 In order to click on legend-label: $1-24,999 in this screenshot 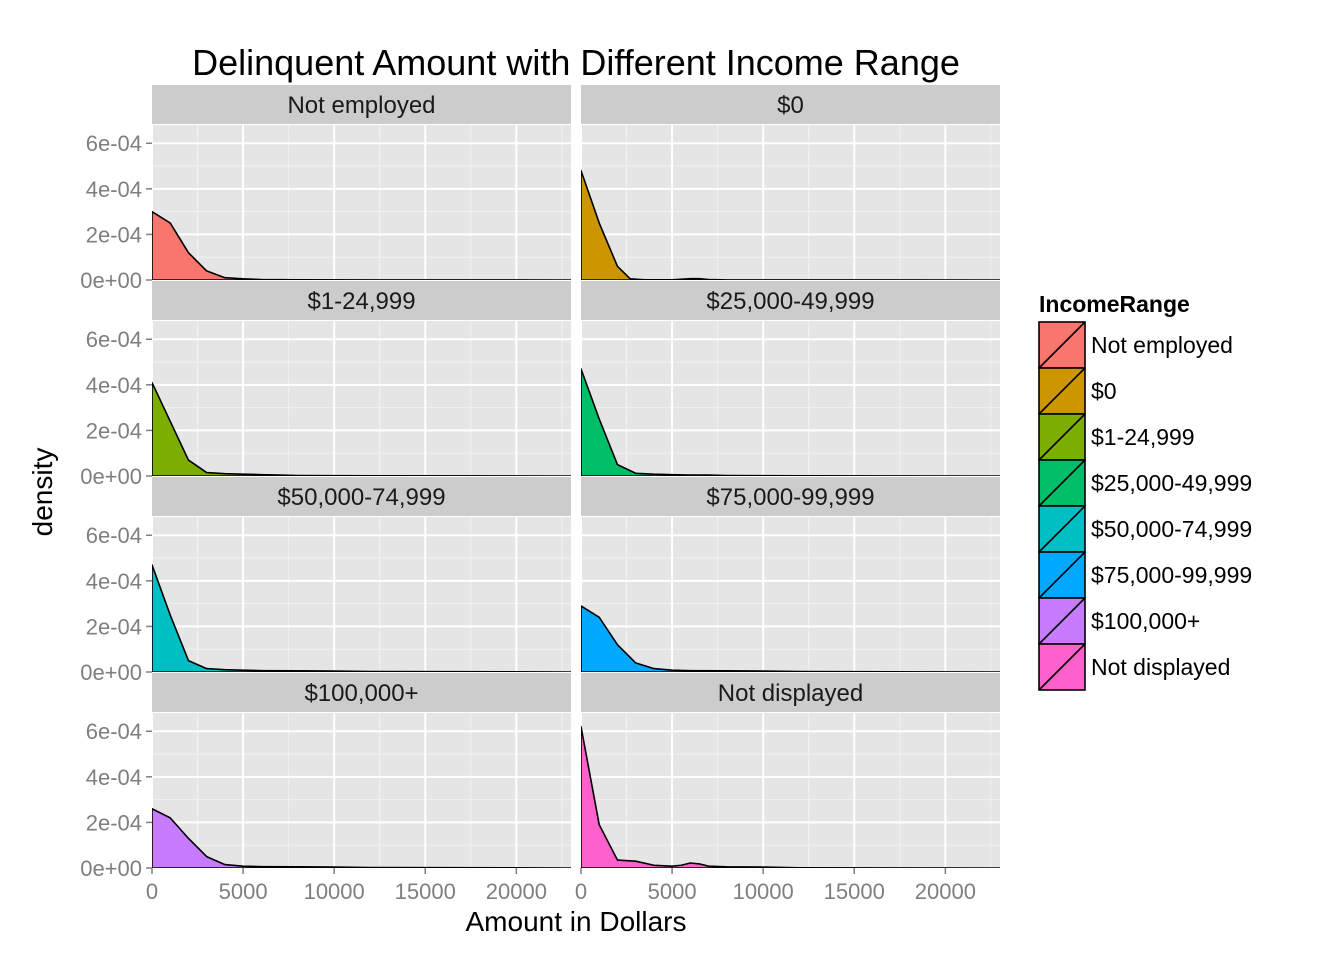, I will do `click(1143, 437)`.